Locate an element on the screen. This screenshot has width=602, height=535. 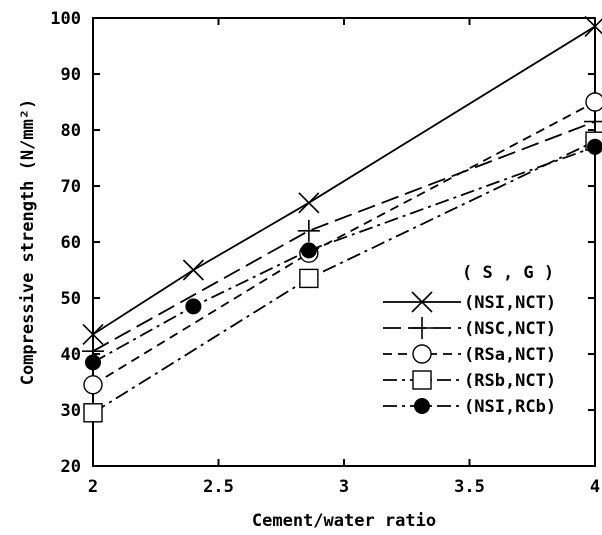
x-axis-label: Cement/water ratio is located at coordinates (344, 521).